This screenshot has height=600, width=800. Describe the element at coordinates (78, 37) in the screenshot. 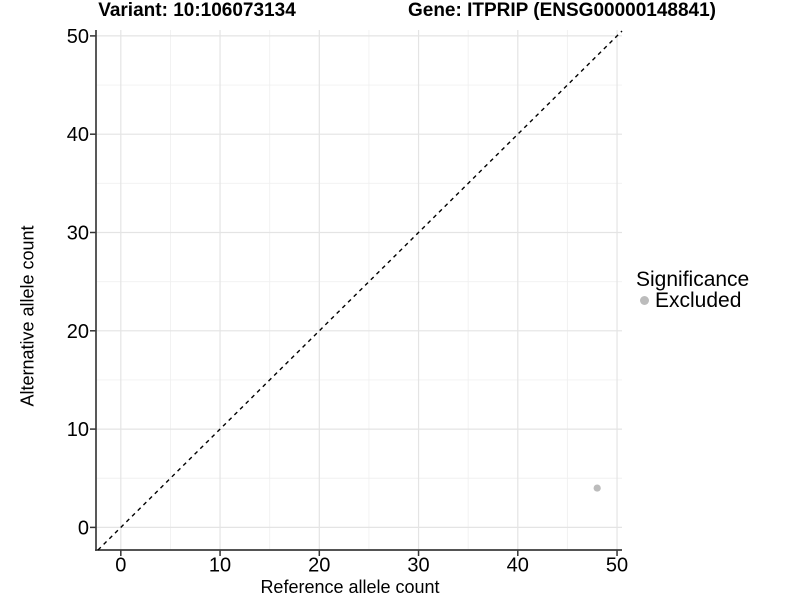

I see `y-tick-label: 50` at that location.